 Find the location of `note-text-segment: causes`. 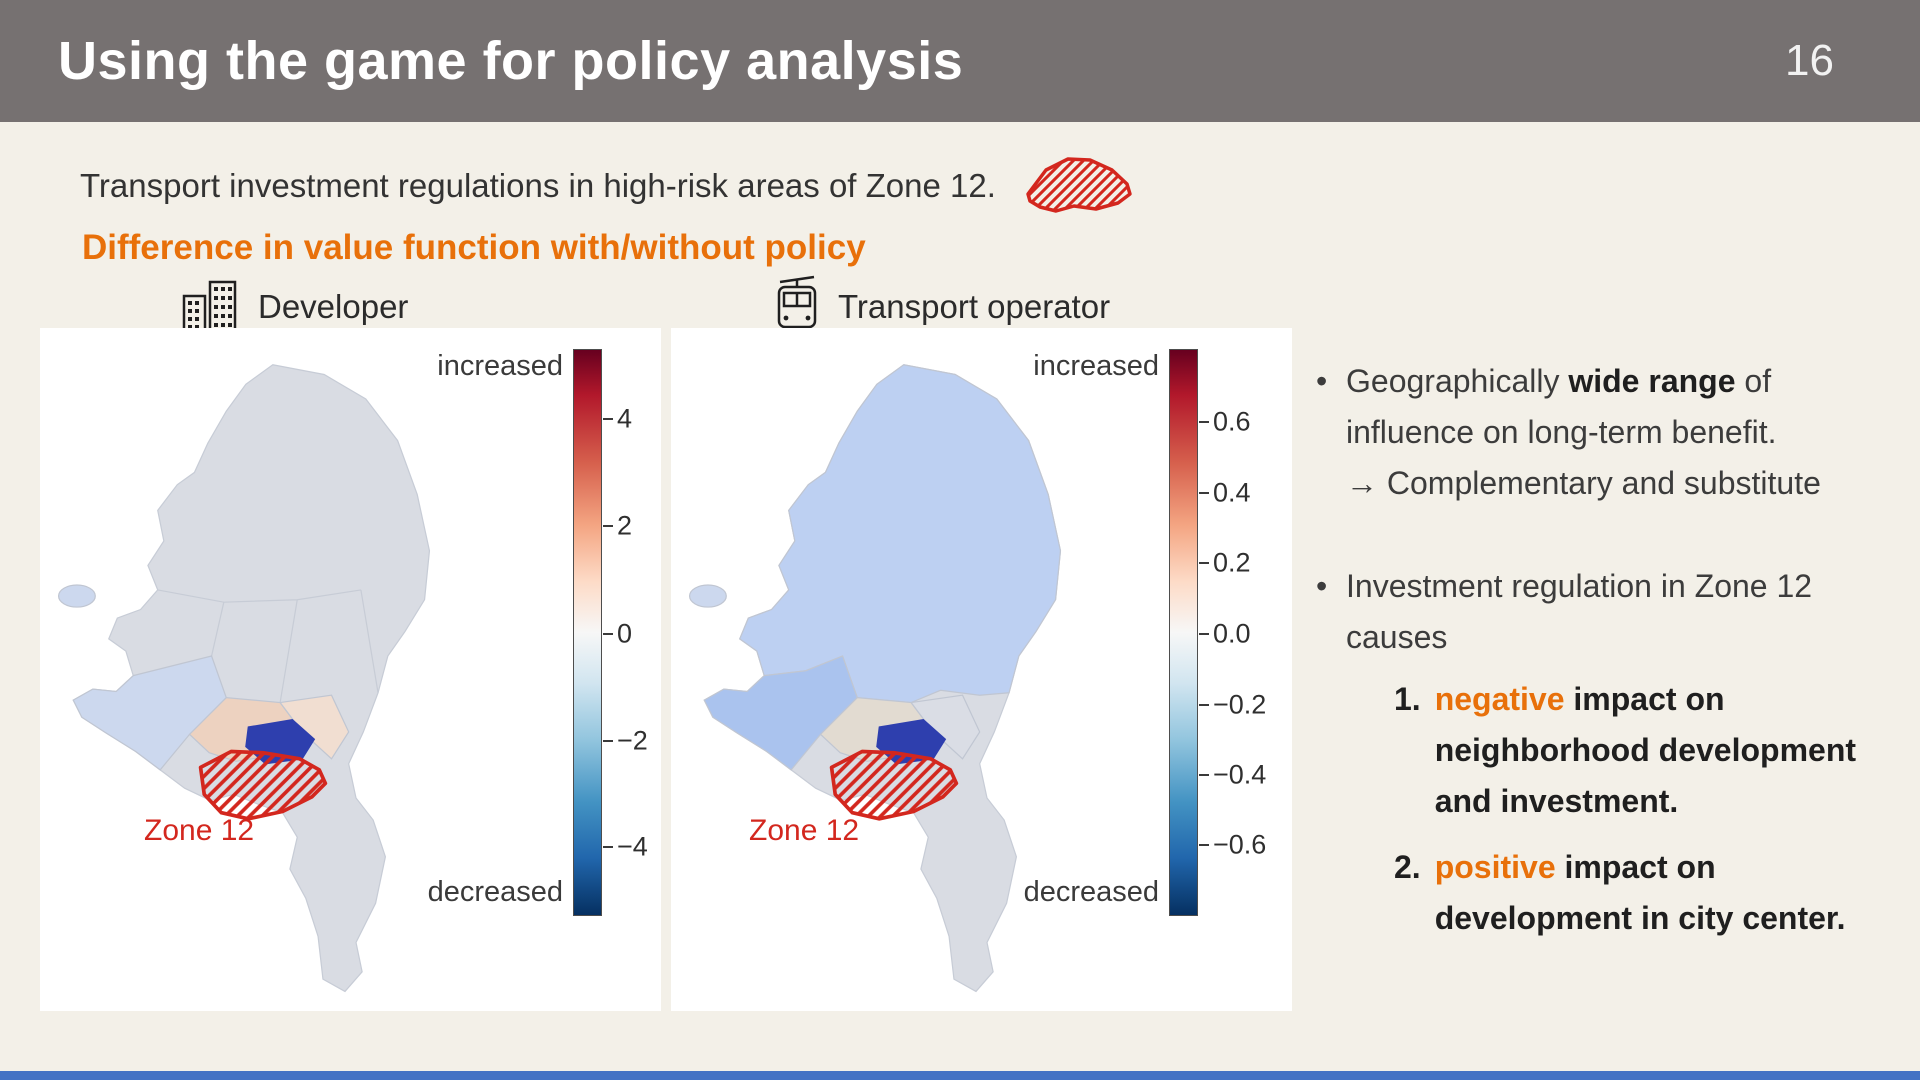

note-text-segment: causes is located at coordinates (1397, 637).